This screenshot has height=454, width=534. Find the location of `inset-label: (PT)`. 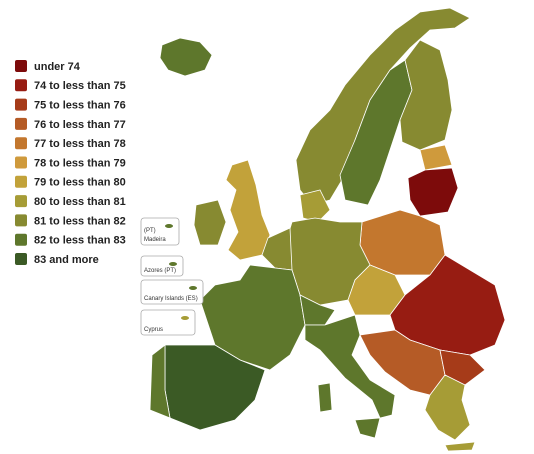

inset-label: (PT) is located at coordinates (150, 231).